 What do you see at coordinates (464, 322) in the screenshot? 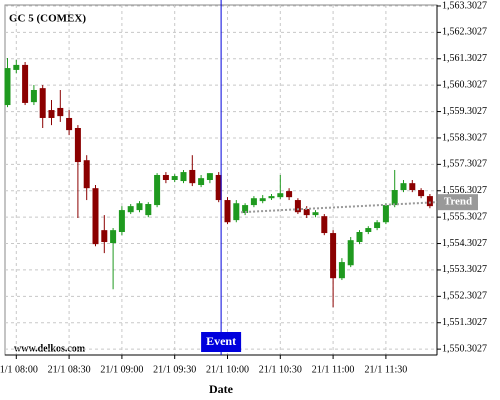
I see `y-tick-label: 1,551.3027` at bounding box center [464, 322].